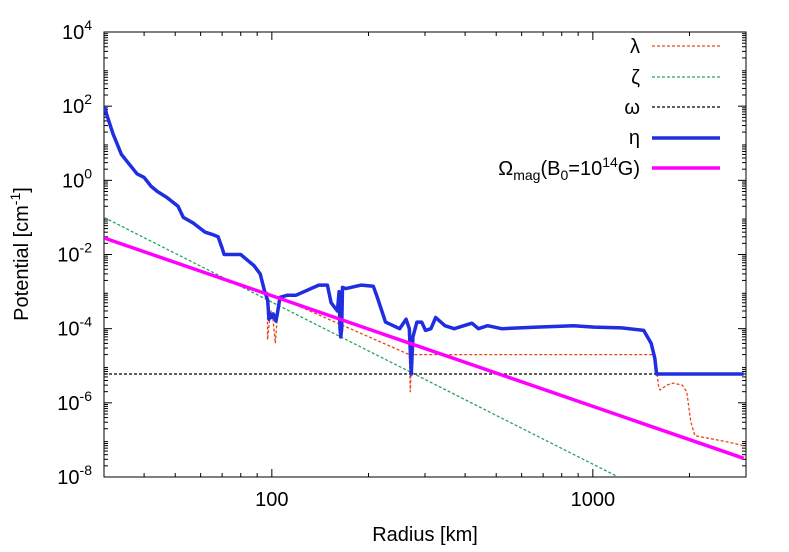 The height and width of the screenshot is (552, 789). What do you see at coordinates (74, 327) in the screenshot?
I see `y-tick-label: 10⁻⁴` at bounding box center [74, 327].